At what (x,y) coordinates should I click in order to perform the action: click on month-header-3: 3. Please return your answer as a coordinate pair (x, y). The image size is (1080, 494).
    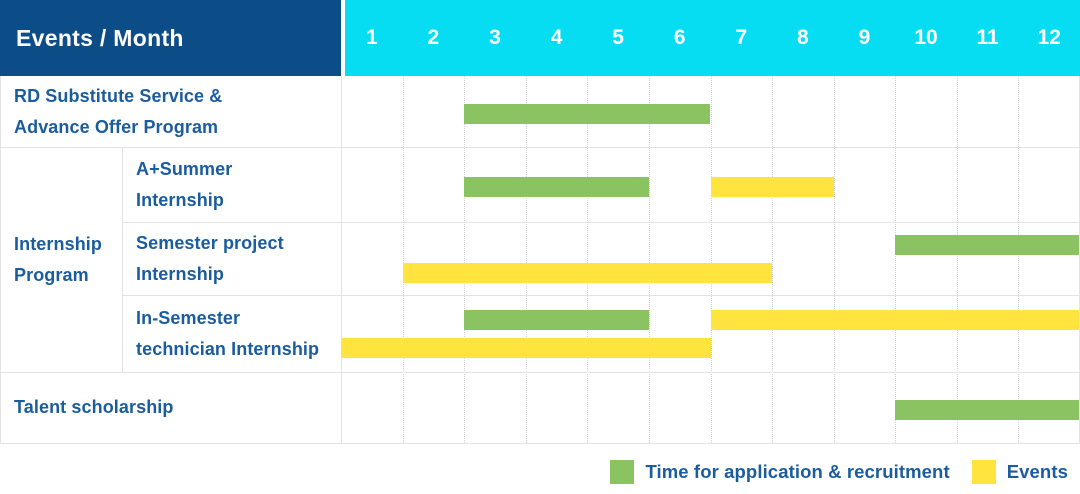
    Looking at the image, I should click on (495, 37).